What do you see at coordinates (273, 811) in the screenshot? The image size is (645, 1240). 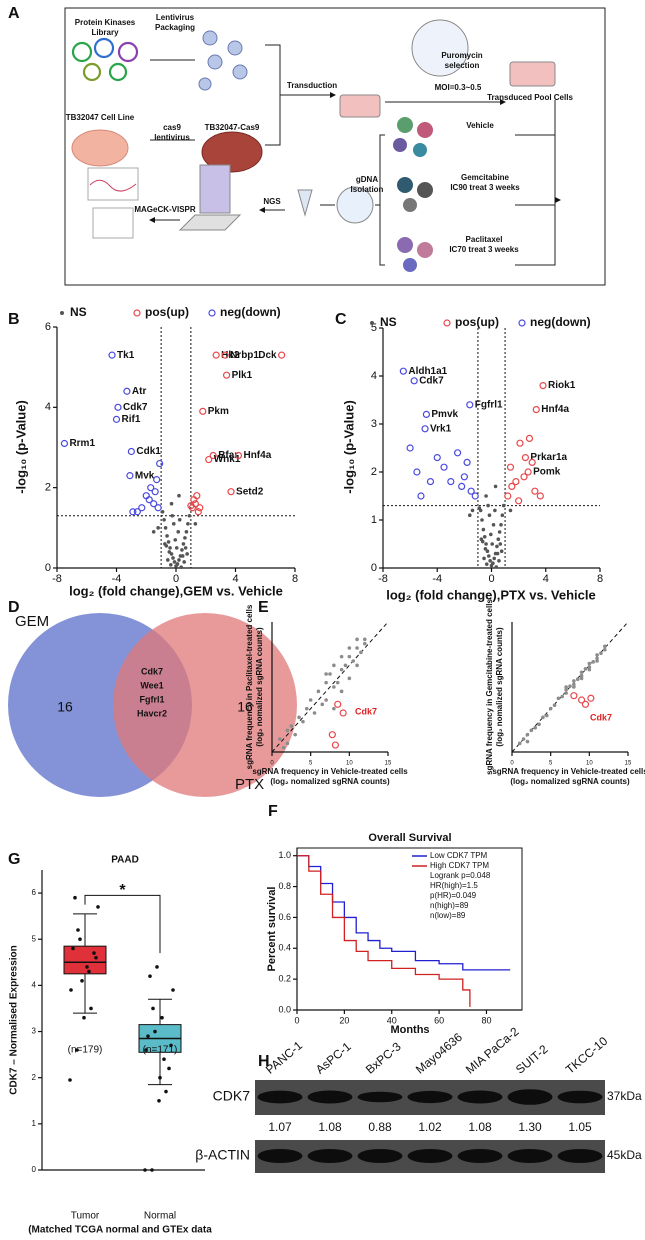 I see `panel-letter: F` at bounding box center [273, 811].